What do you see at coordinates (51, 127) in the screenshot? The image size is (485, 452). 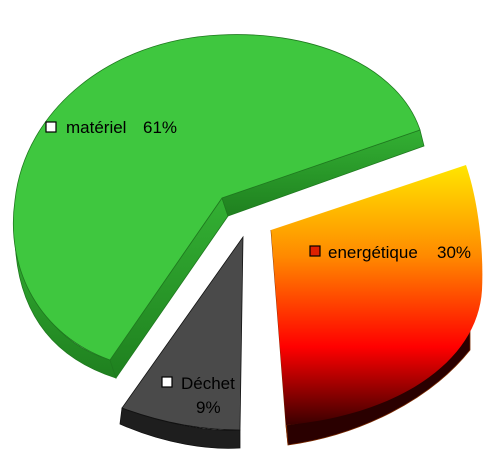 I see `legend-key-materiel` at bounding box center [51, 127].